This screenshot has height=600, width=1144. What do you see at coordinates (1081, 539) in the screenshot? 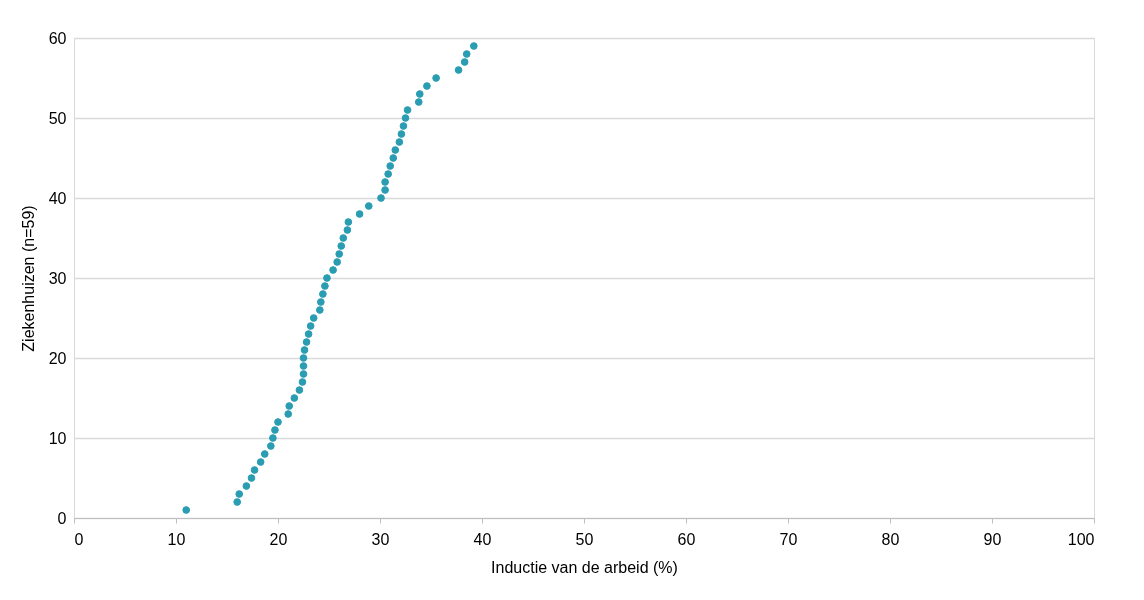
I see `x-tick-label: 100` at bounding box center [1081, 539].